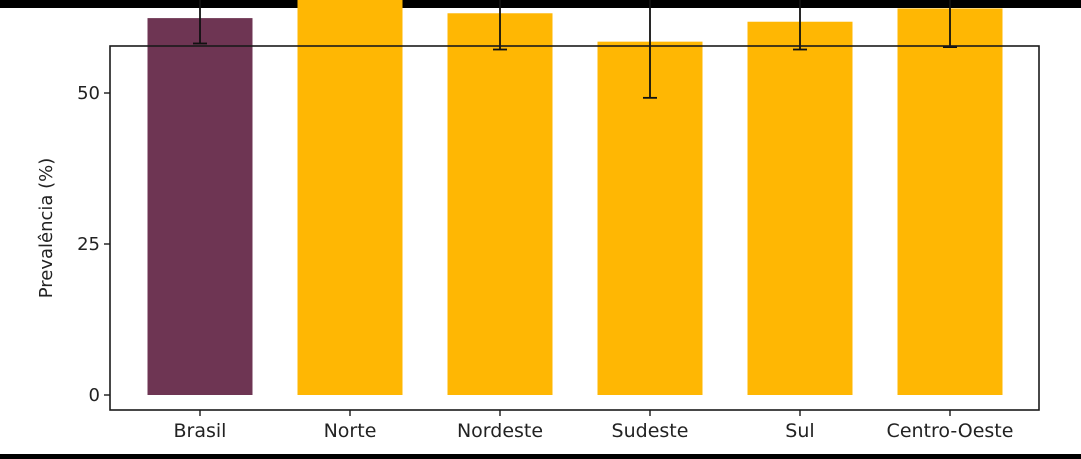 The width and height of the screenshot is (1081, 459). What do you see at coordinates (46, 228) in the screenshot?
I see `y-axis-title: Prevalência (%)` at bounding box center [46, 228].